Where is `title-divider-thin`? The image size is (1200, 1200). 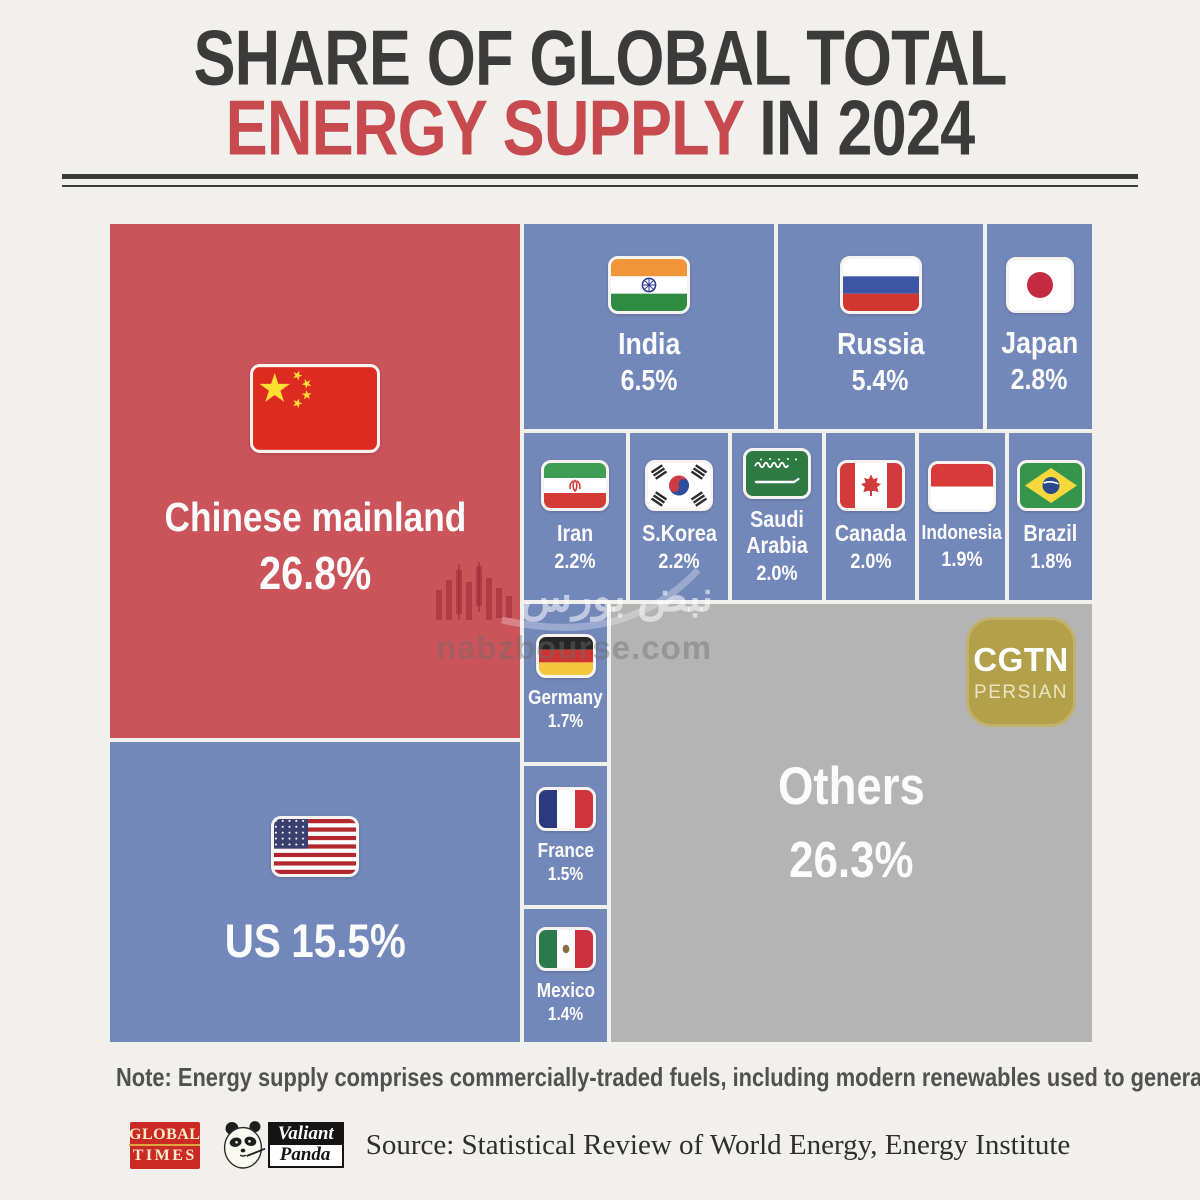
title-divider-thin is located at coordinates (600, 186).